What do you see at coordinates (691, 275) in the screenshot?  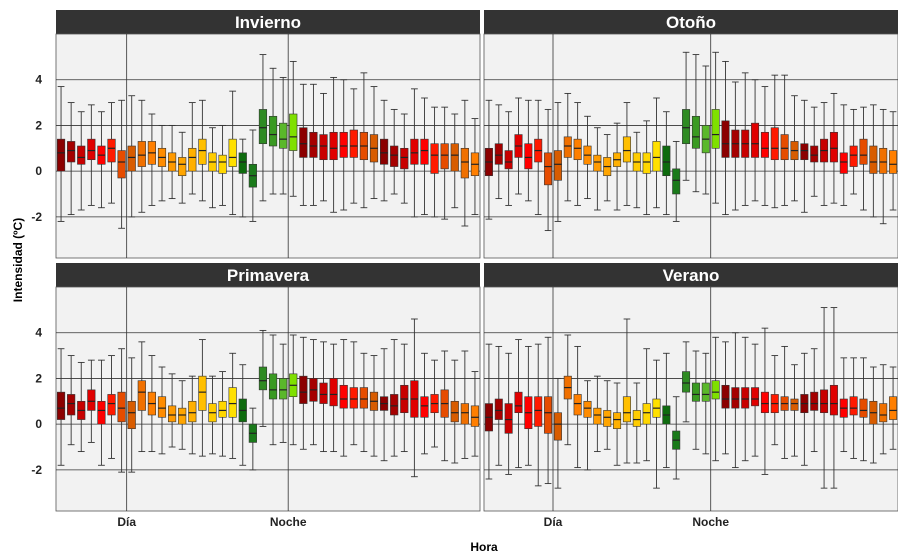 I see `panel-title: Verano` at bounding box center [691, 275].